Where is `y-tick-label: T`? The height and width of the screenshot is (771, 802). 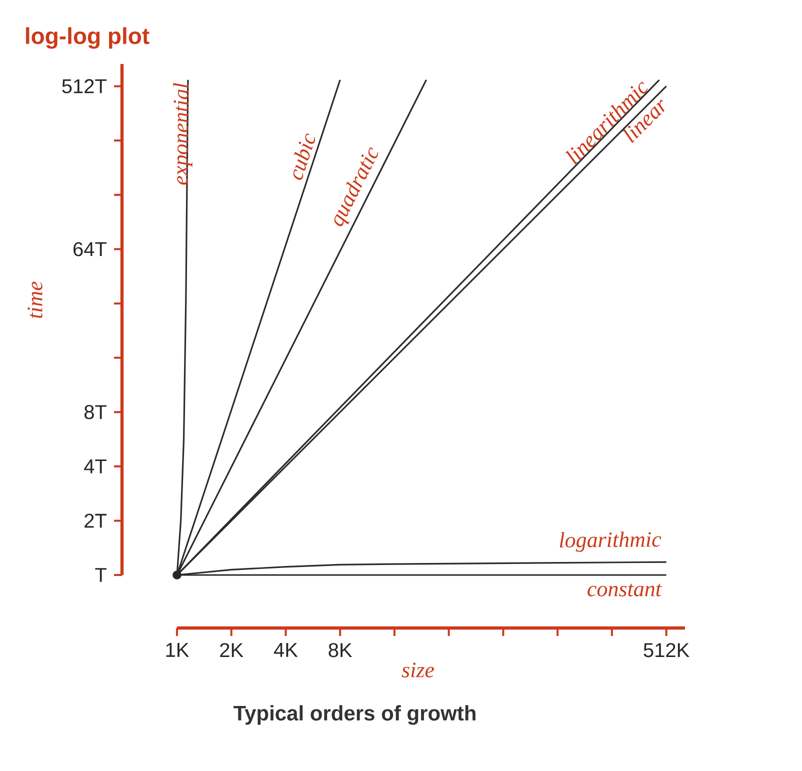
y-tick-label: T is located at coordinates (101, 575).